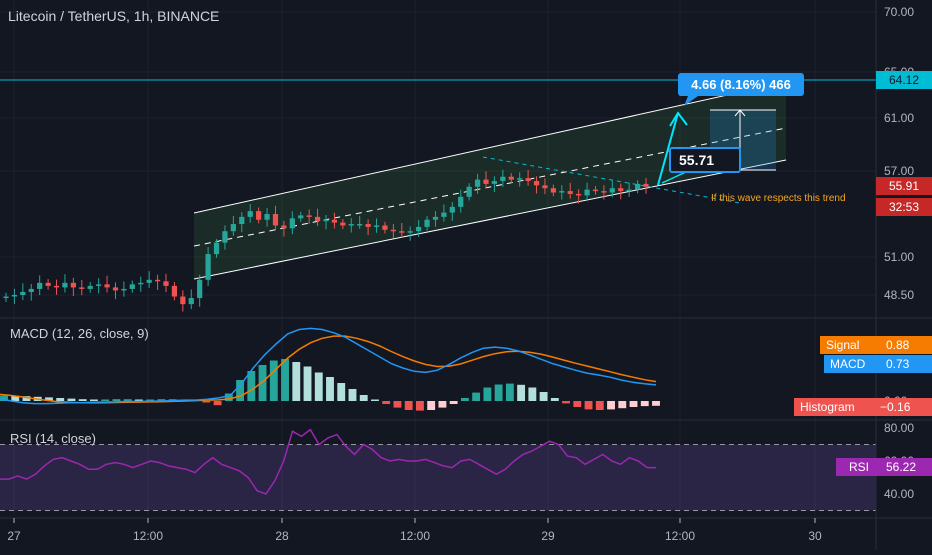 Image resolution: width=932 pixels, height=555 pixels. Describe the element at coordinates (899, 257) in the screenshot. I see `price-tick-label: 51.00` at that location.